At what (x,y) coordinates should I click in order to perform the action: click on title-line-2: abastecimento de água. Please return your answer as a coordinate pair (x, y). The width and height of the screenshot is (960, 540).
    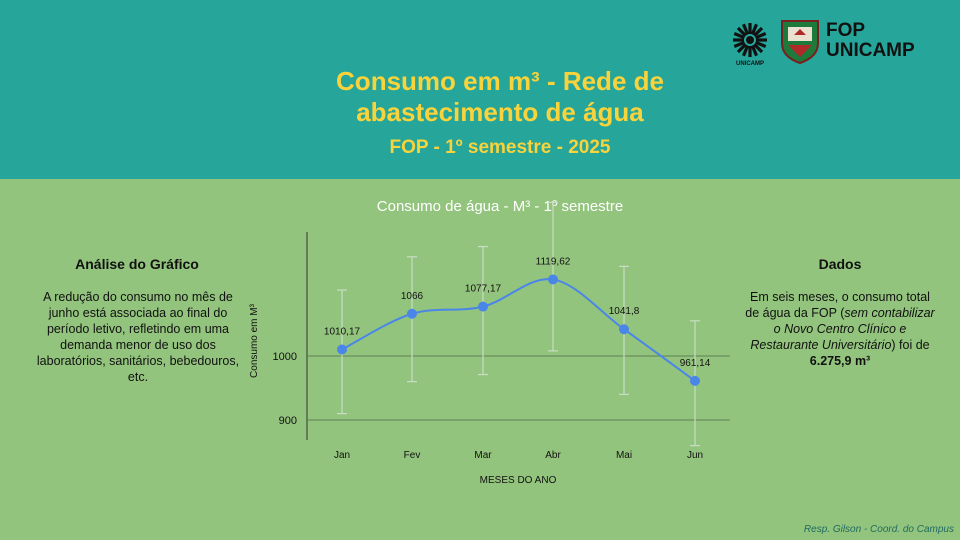
    Looking at the image, I should click on (500, 112).